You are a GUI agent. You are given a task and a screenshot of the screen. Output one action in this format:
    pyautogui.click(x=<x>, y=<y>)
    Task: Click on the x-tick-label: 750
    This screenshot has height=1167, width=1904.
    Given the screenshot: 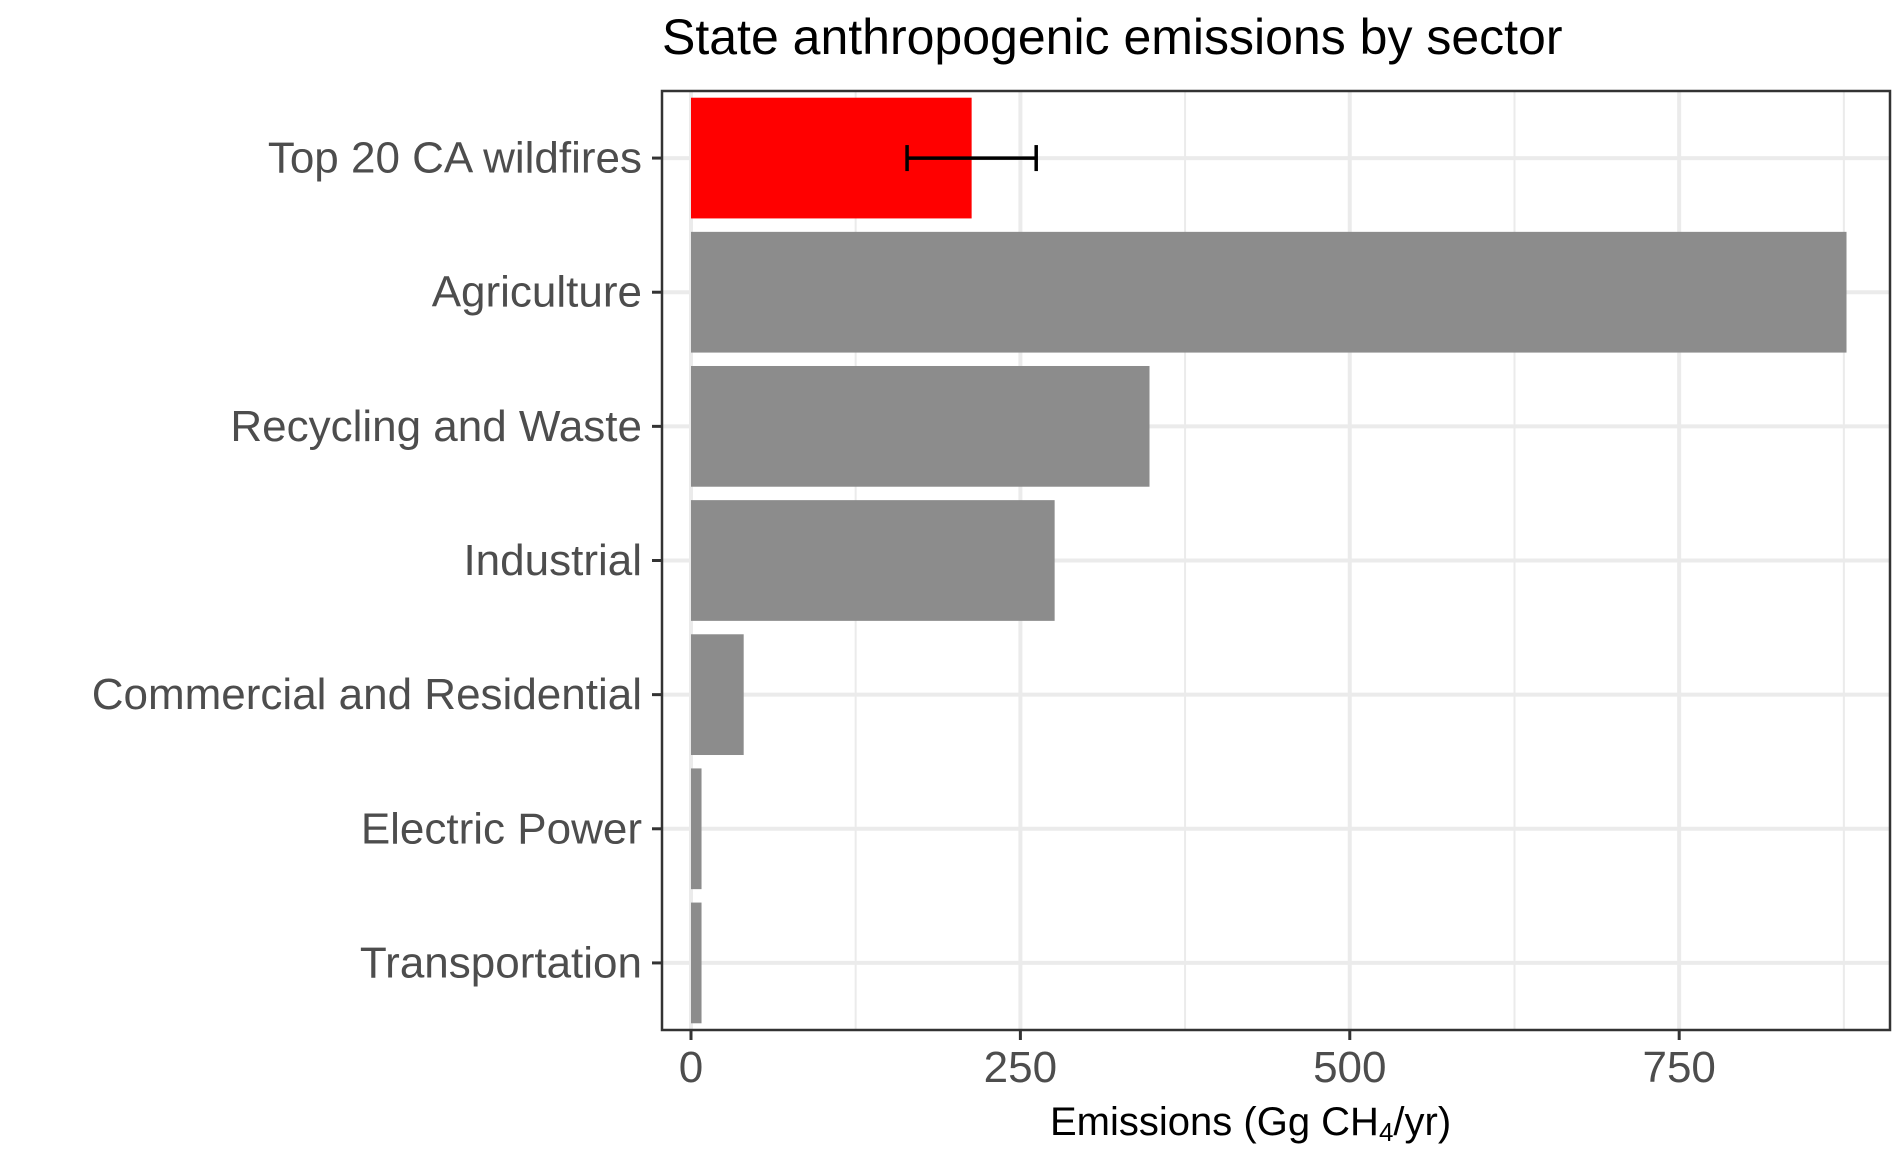 What is the action you would take?
    pyautogui.click(x=1678, y=1067)
    